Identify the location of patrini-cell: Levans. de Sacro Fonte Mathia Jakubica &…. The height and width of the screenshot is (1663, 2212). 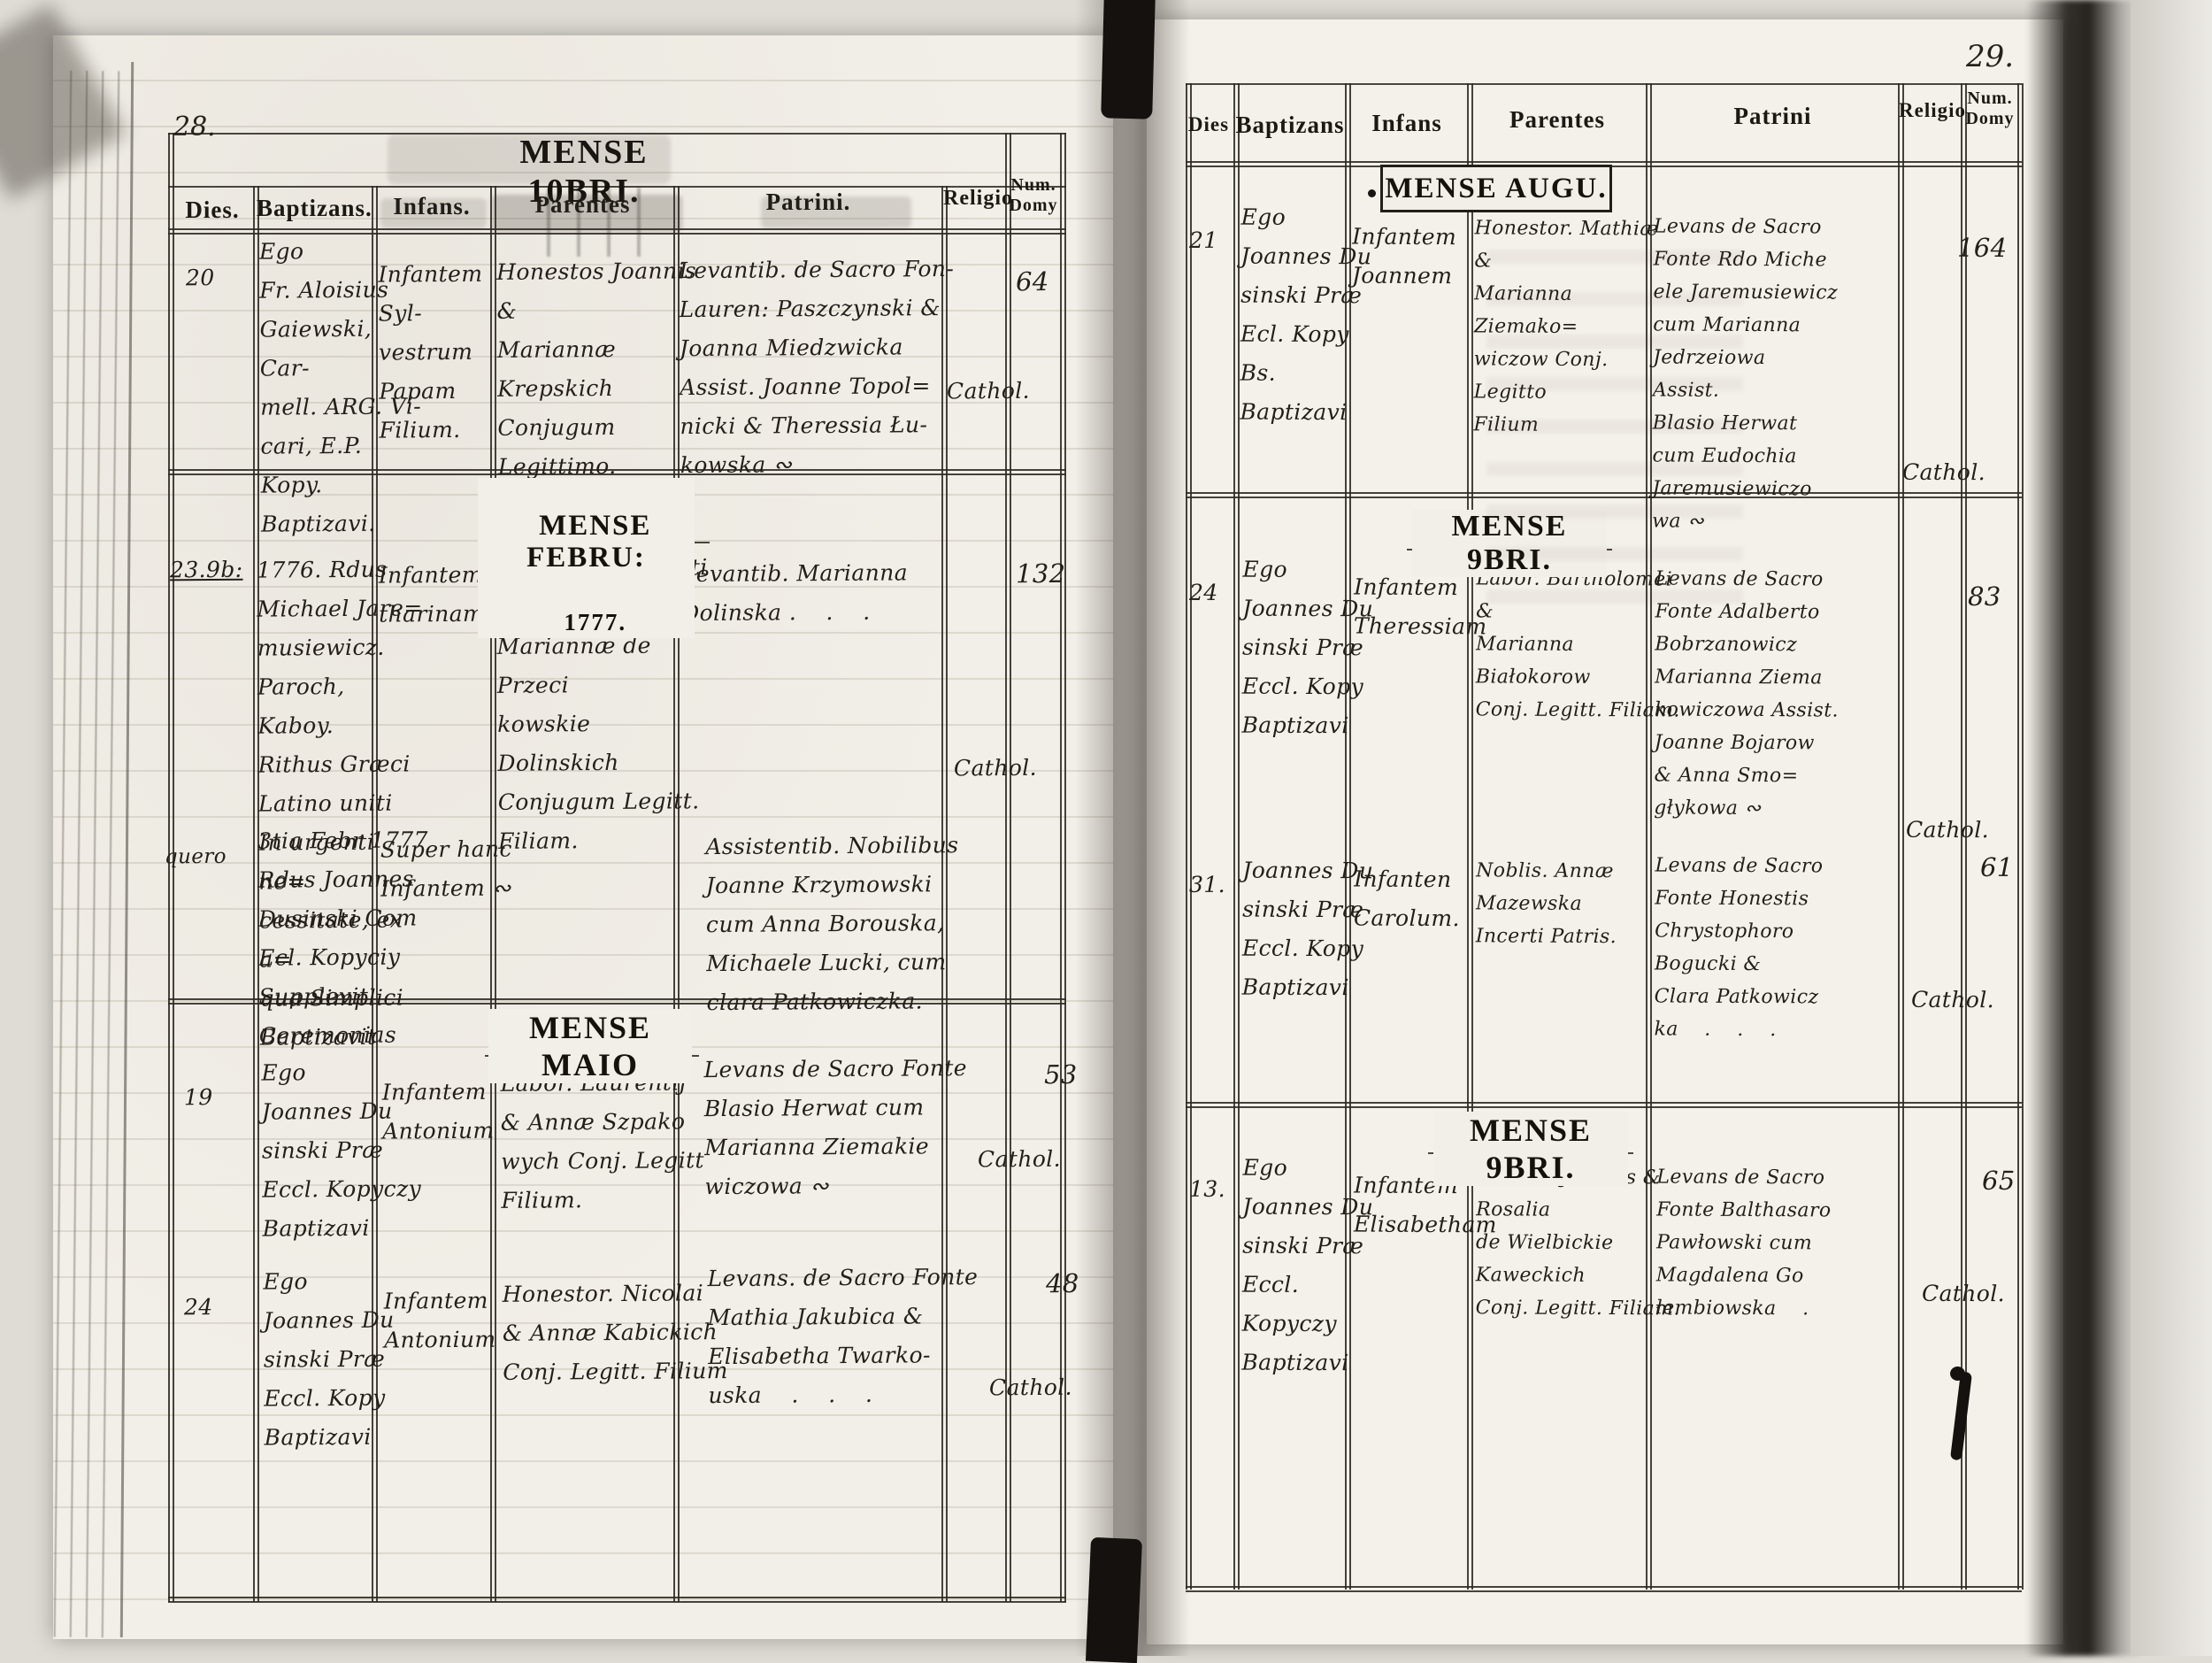
(843, 1337).